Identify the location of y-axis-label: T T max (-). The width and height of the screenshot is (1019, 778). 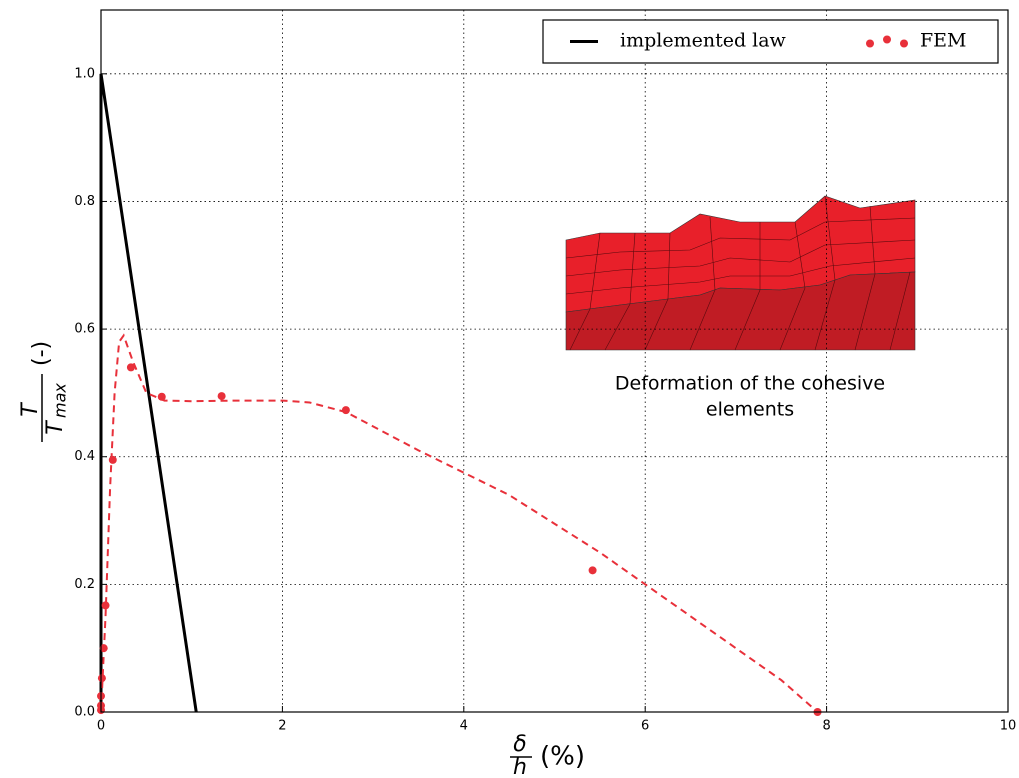
(44, 391).